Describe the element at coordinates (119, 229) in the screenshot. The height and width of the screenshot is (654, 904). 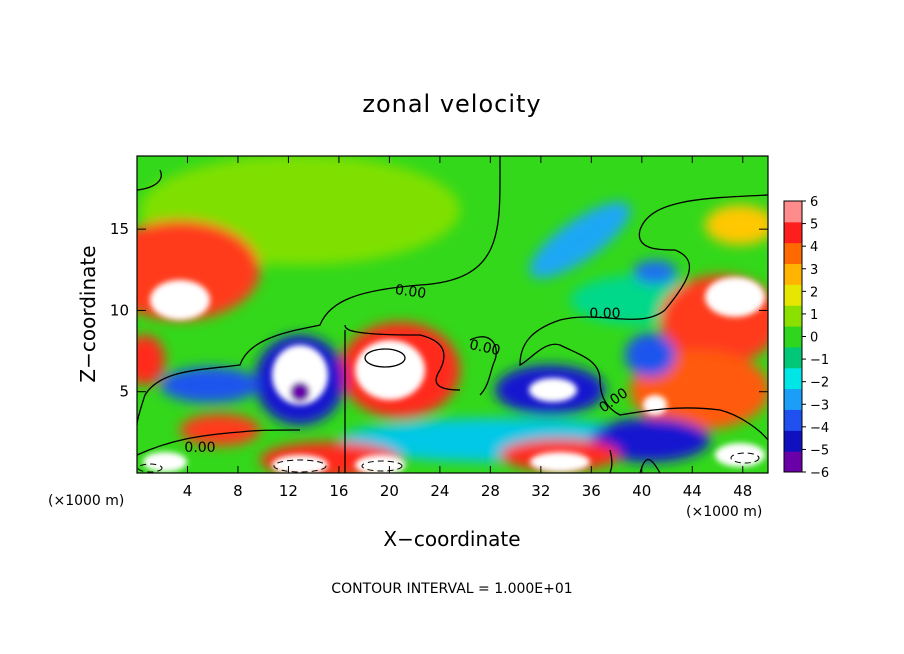
I see `y-tick-label: 15` at that location.